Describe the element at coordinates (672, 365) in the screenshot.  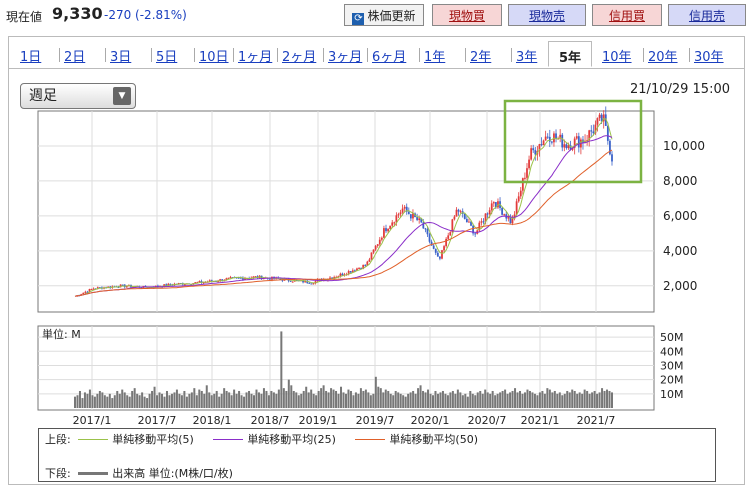
I see `volume-y-tick: 30M` at that location.